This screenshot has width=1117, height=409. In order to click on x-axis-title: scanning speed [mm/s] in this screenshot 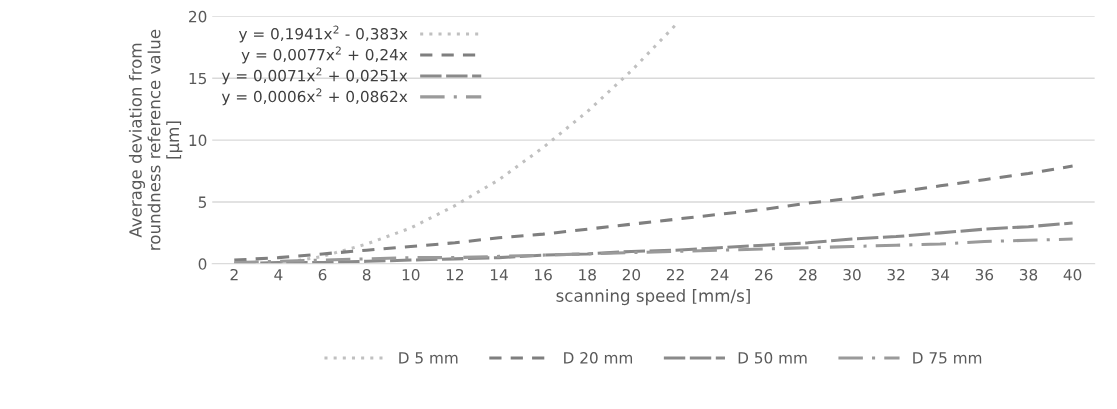, I will do `click(653, 297)`.